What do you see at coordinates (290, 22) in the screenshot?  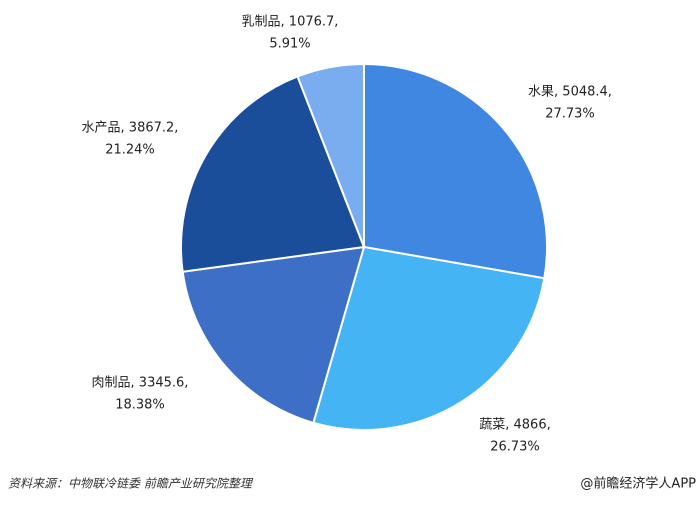 I see `slice-label: 乳制品, 1076.7,` at bounding box center [290, 22].